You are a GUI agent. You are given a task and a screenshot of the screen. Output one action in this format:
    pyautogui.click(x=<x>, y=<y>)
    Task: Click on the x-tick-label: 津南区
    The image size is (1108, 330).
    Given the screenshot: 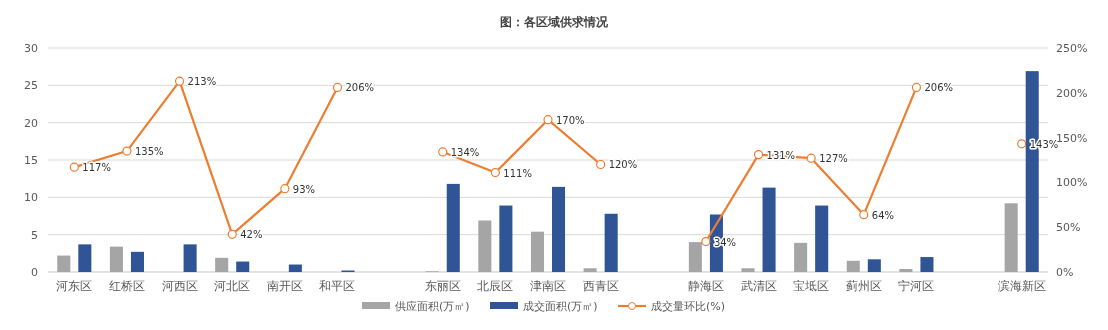 What is the action you would take?
    pyautogui.click(x=548, y=286)
    